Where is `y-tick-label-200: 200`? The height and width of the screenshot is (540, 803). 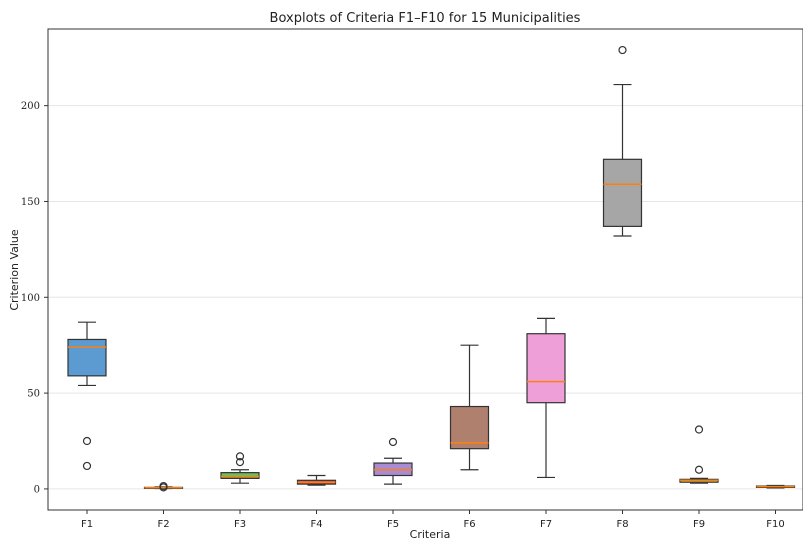
y-tick-label-200: 200 is located at coordinates (30, 106).